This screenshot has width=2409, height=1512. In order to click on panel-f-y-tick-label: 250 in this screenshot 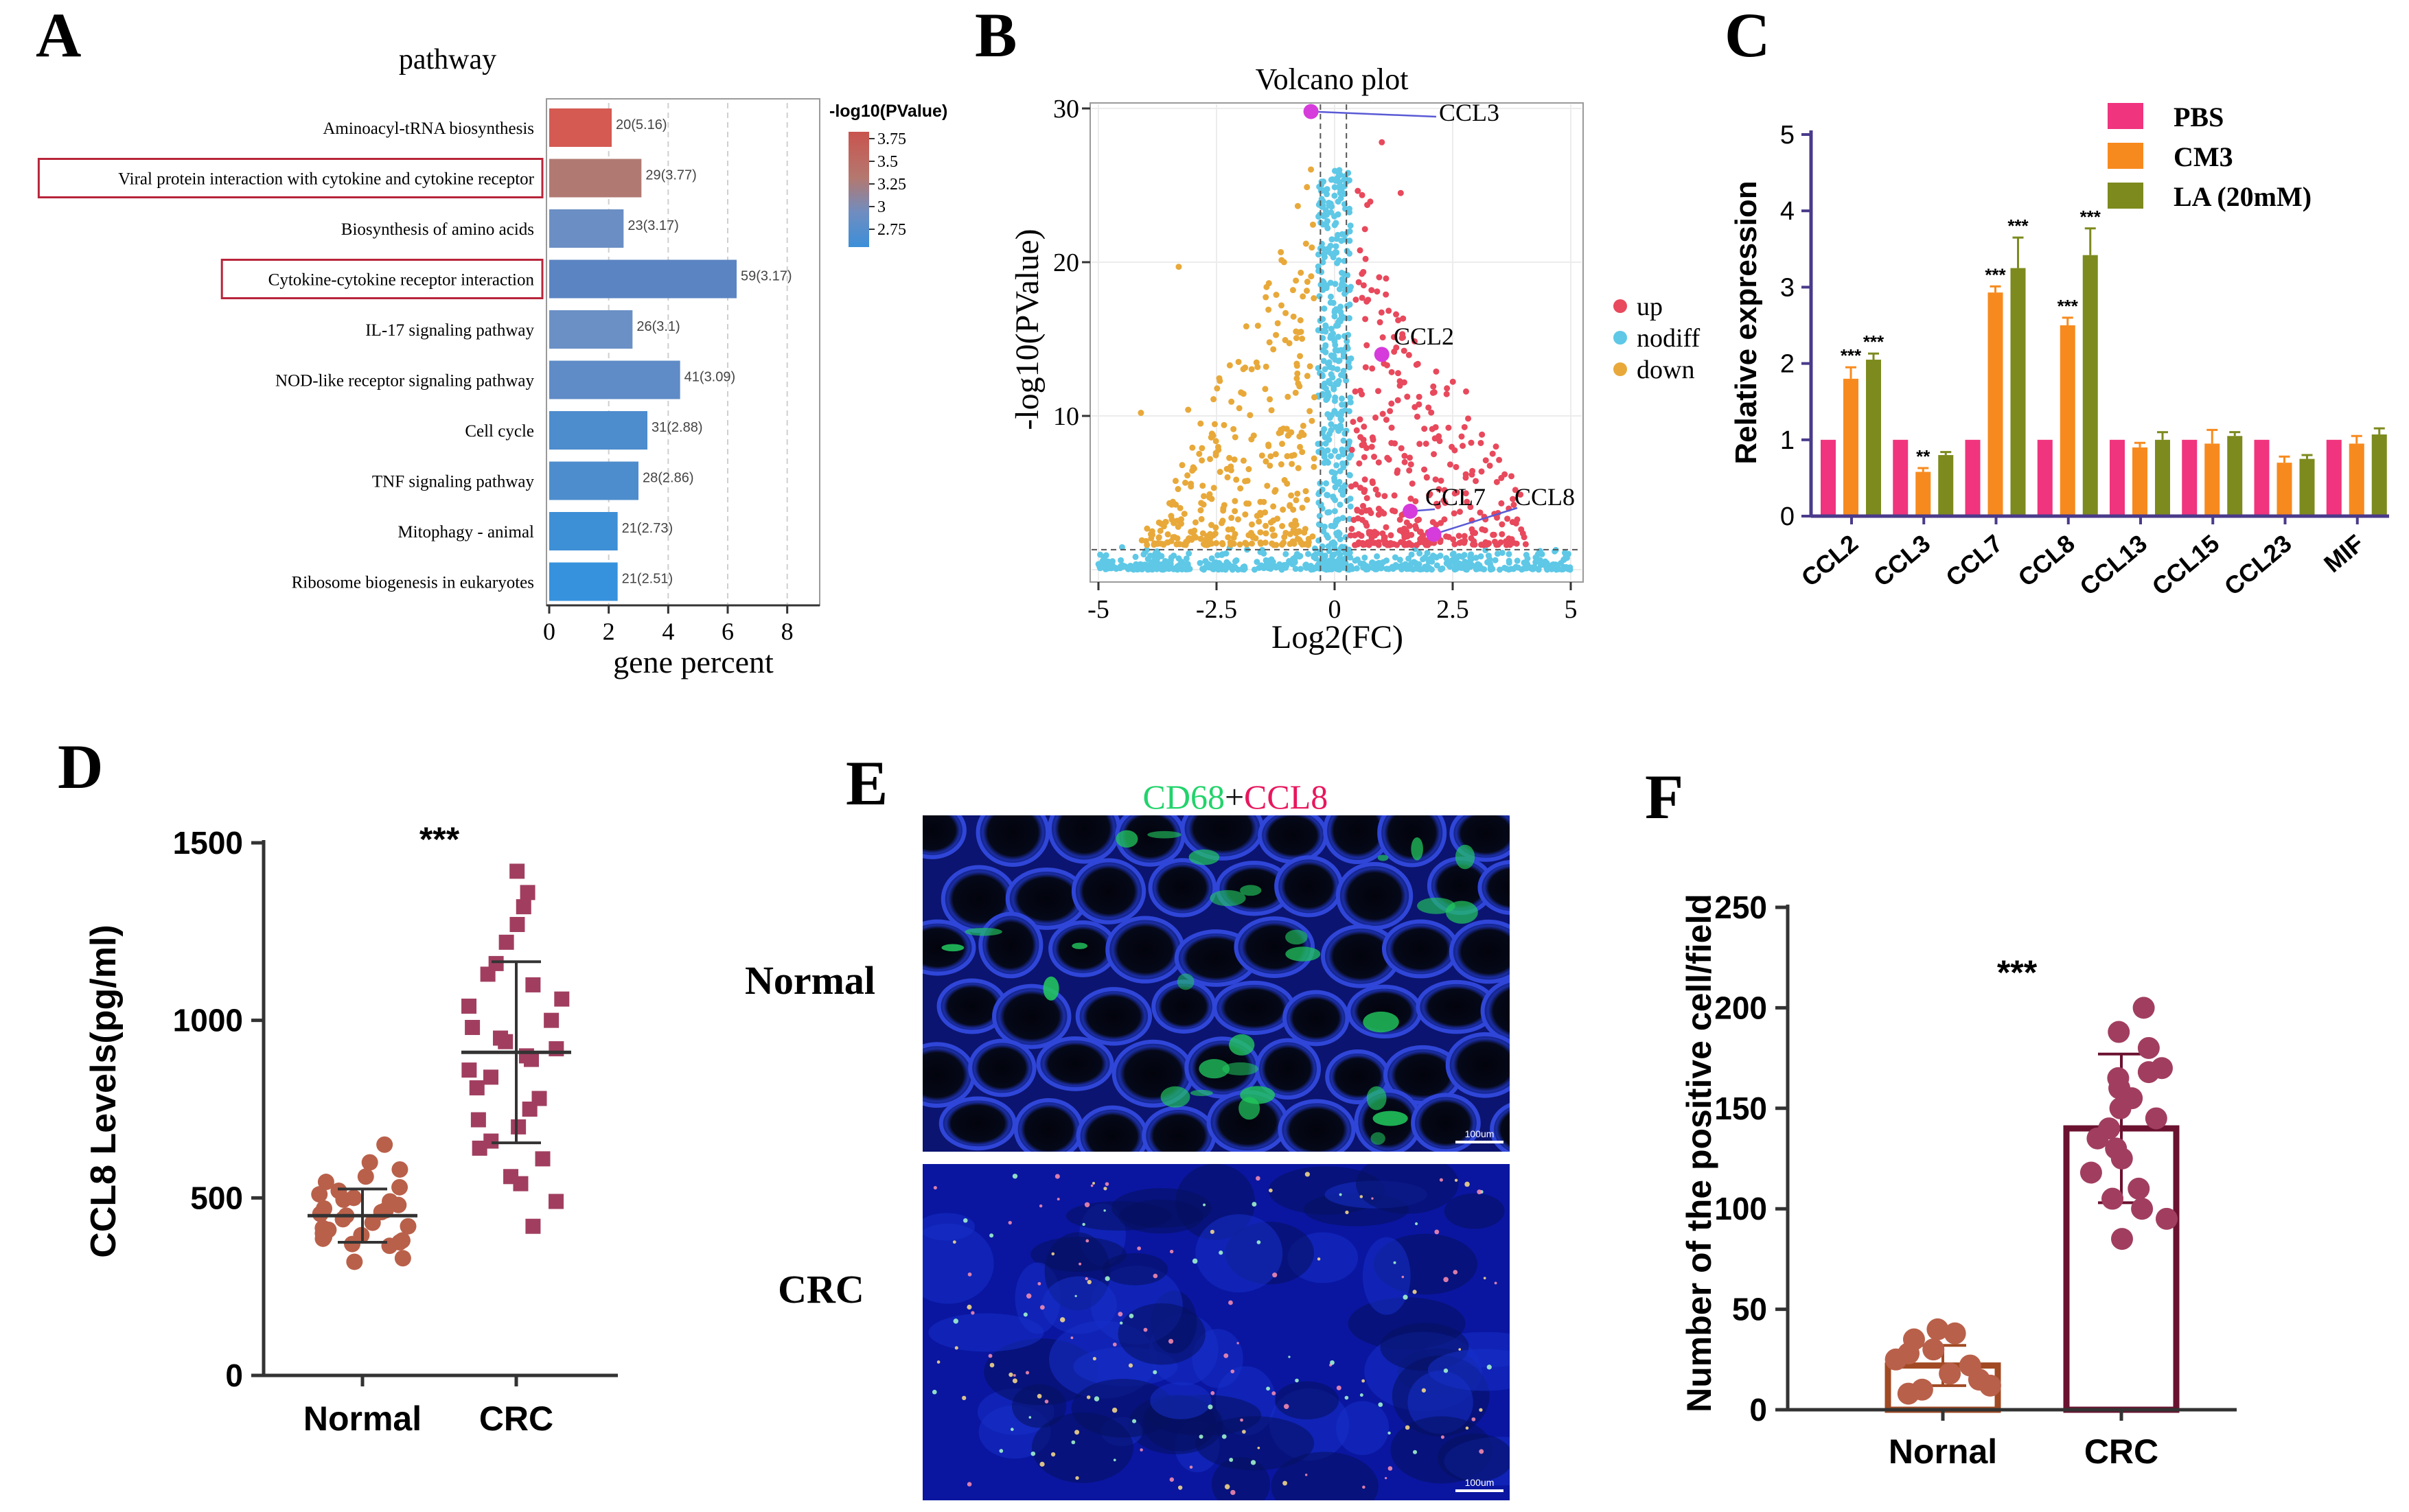, I will do `click(1740, 907)`.